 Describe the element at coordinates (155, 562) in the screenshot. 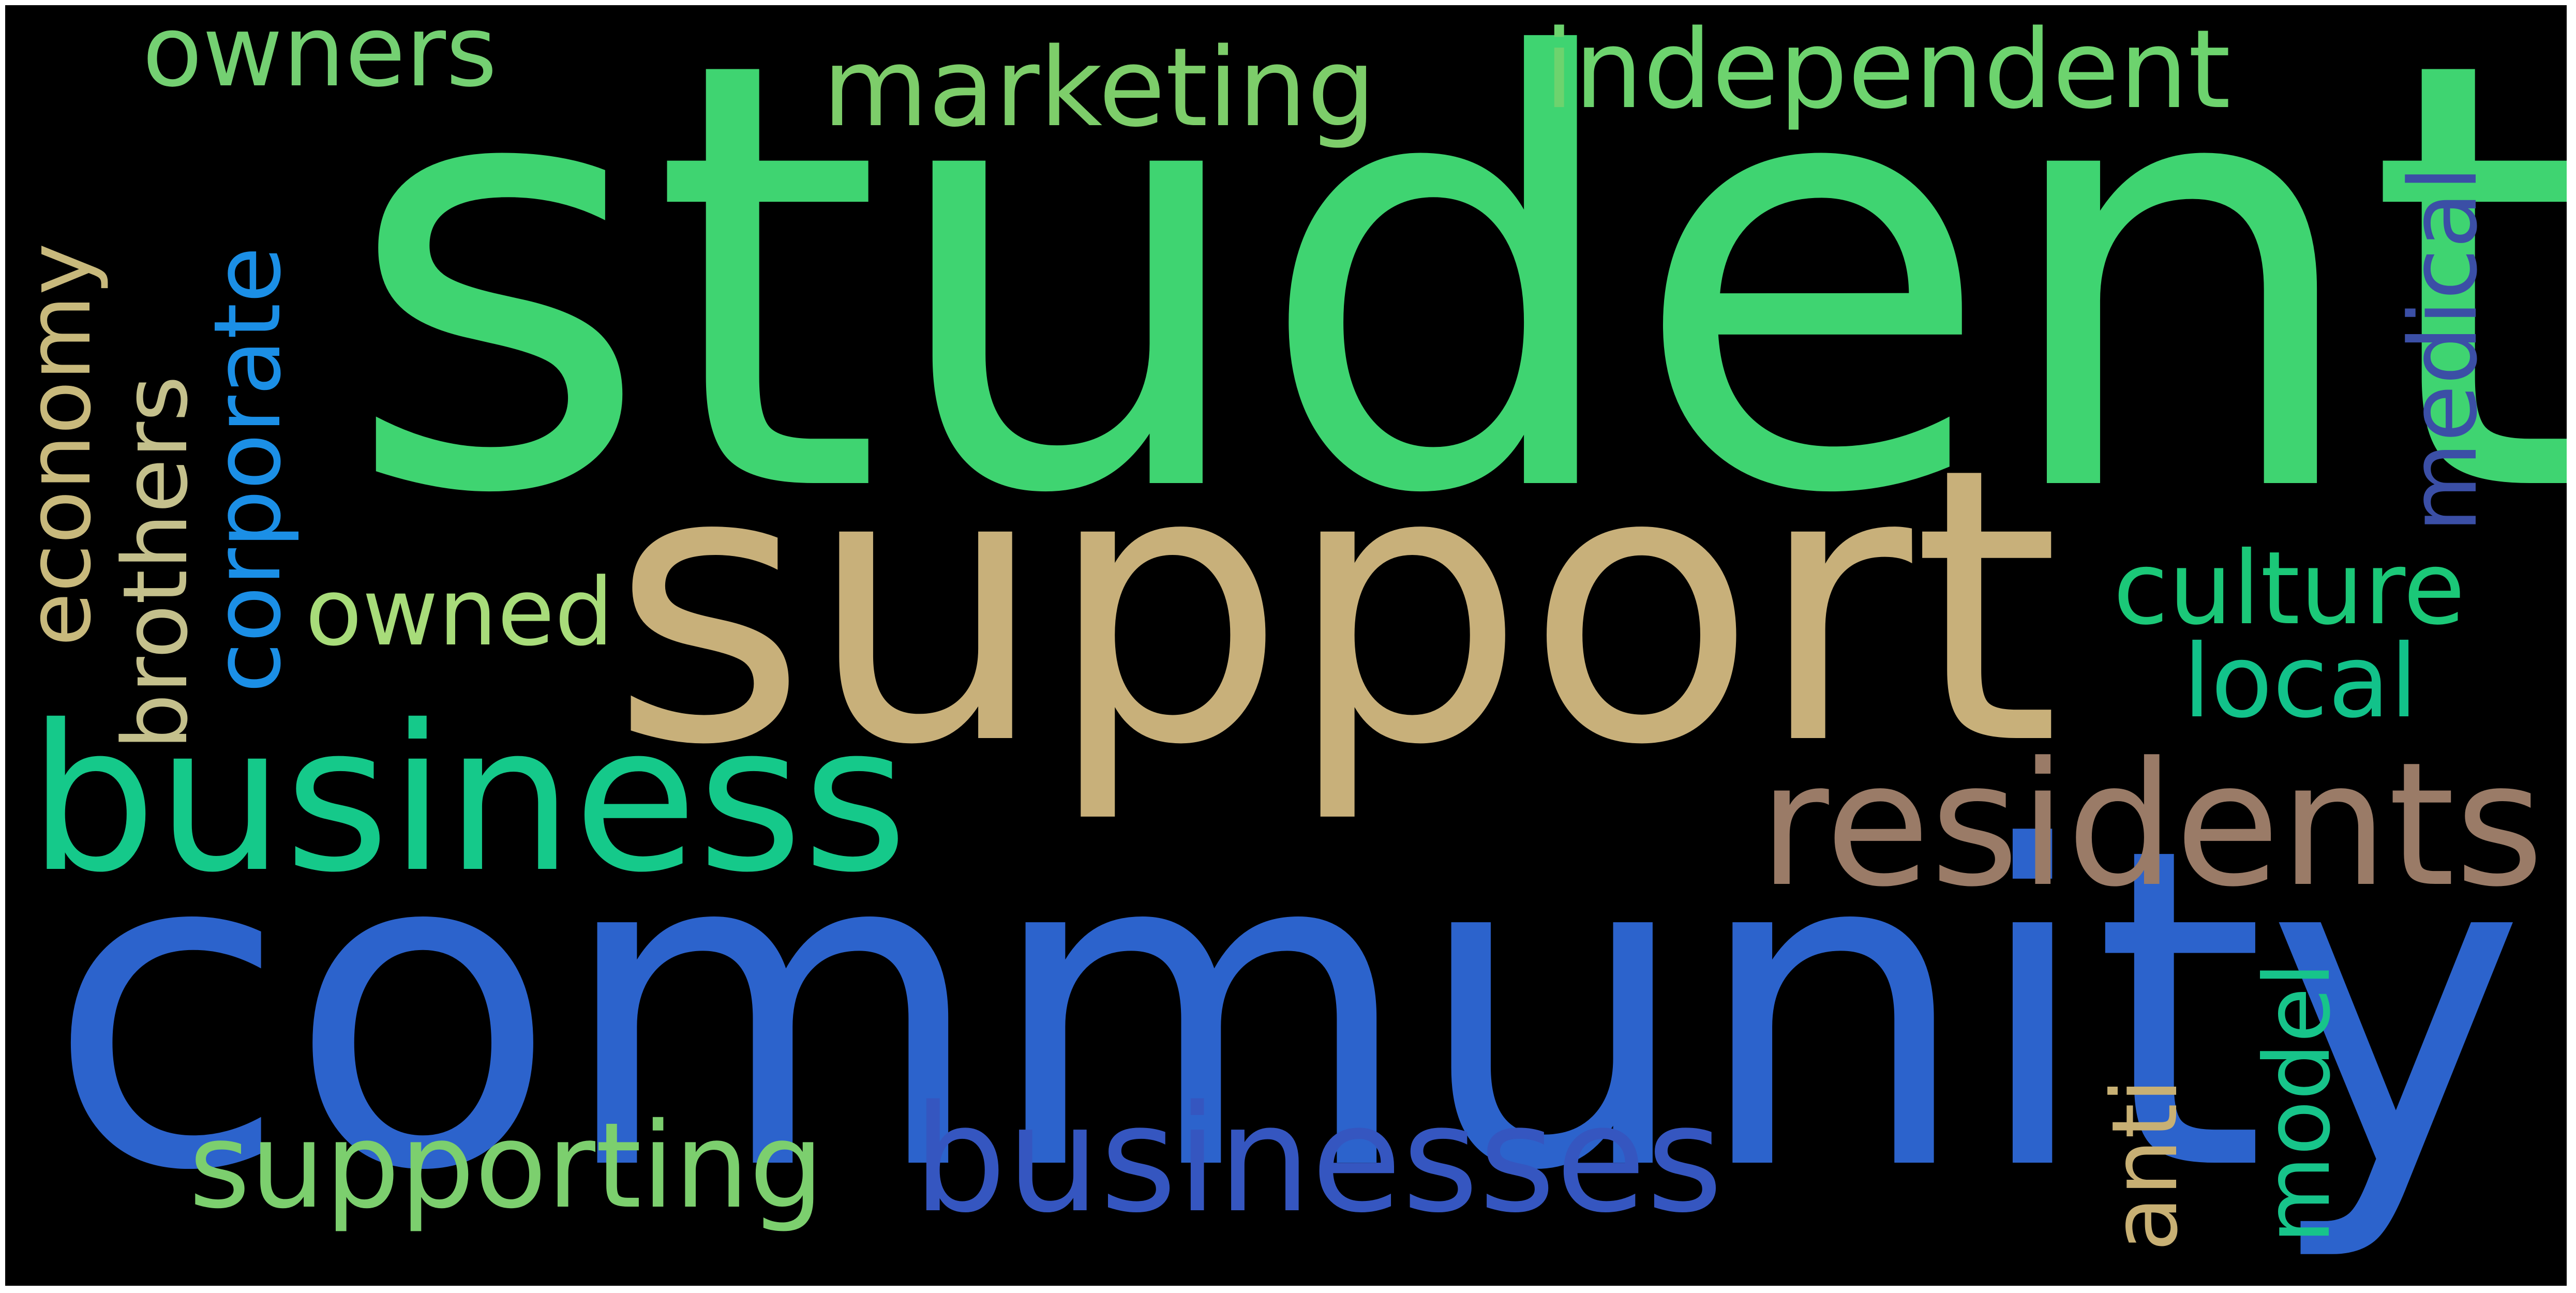

I see `word-brothers: brothers` at that location.